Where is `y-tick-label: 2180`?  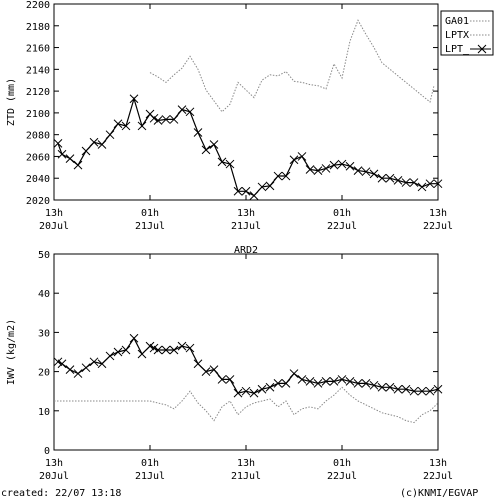 y-tick-label: 2180 is located at coordinates (38, 27).